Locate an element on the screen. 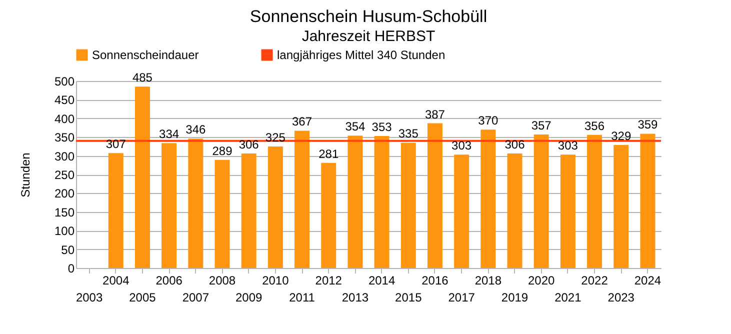  data-label: 367 is located at coordinates (302, 121).